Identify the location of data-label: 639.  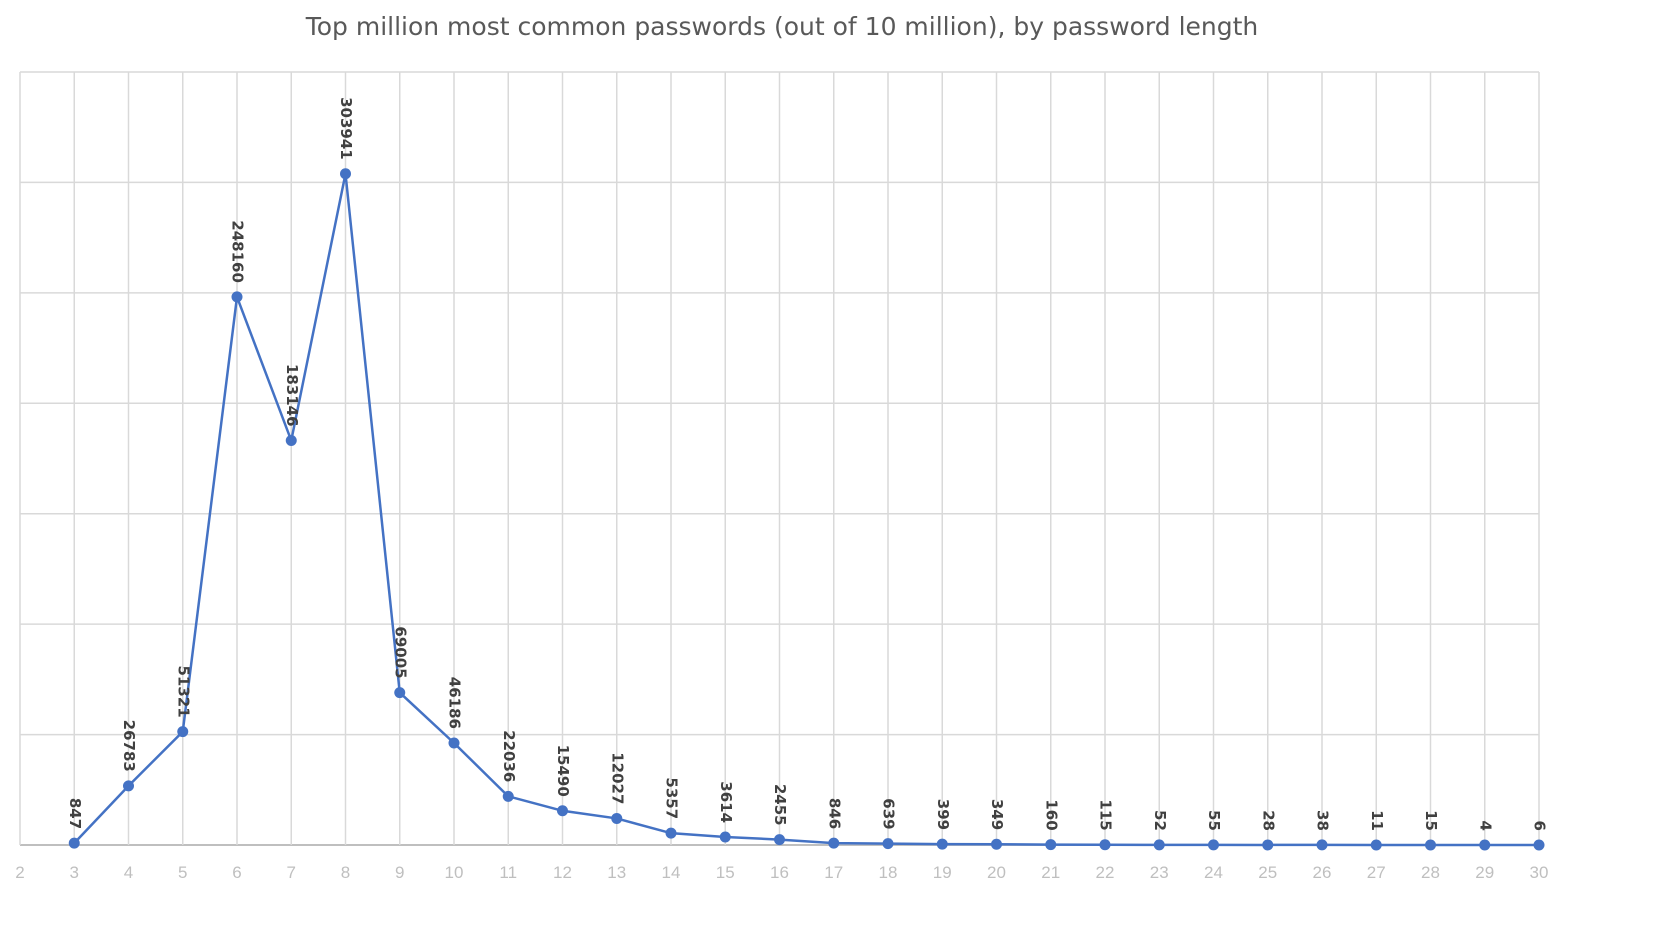
(889, 813).